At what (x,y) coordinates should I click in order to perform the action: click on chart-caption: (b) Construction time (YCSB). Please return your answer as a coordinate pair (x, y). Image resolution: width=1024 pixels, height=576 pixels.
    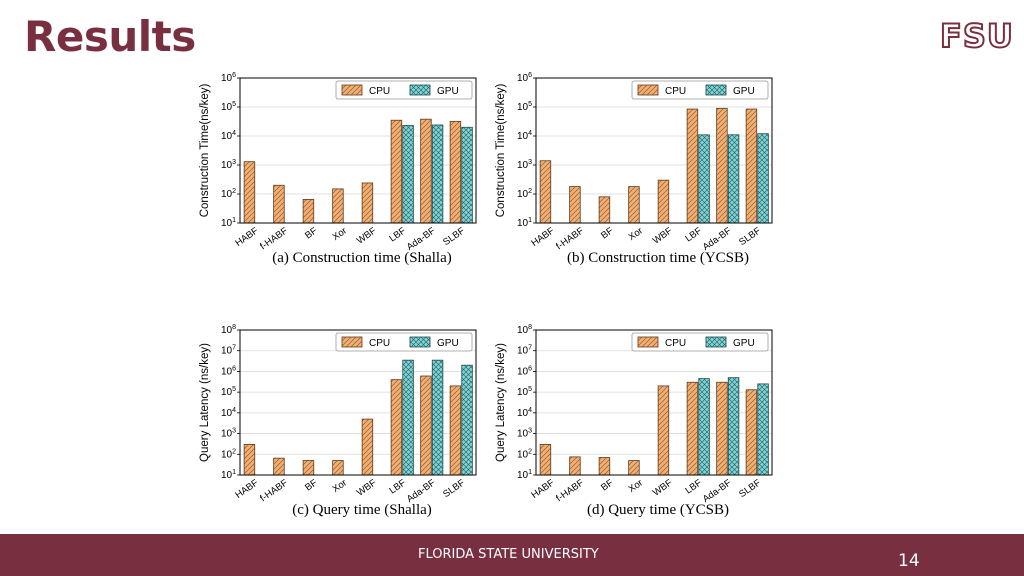
    Looking at the image, I should click on (658, 258).